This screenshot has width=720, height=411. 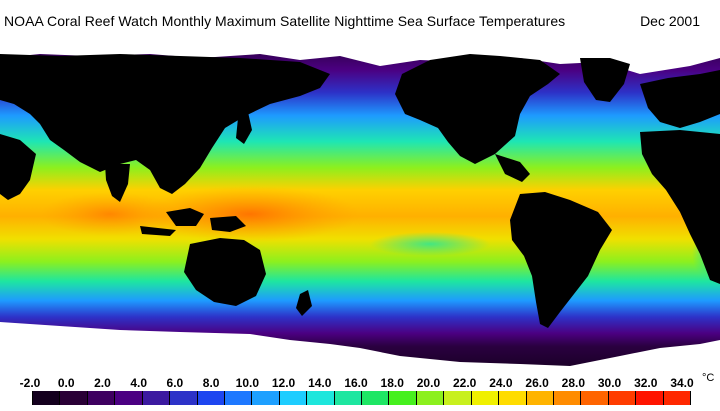 I want to click on legend-tick: 10.0, so click(x=247, y=383).